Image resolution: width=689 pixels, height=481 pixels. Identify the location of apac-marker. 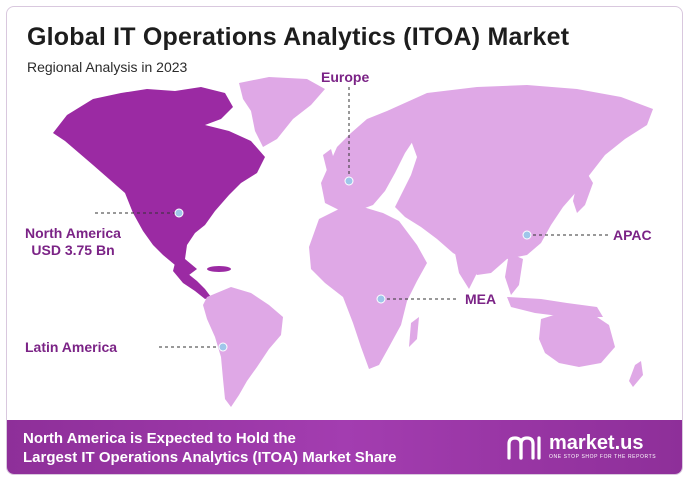
(527, 235).